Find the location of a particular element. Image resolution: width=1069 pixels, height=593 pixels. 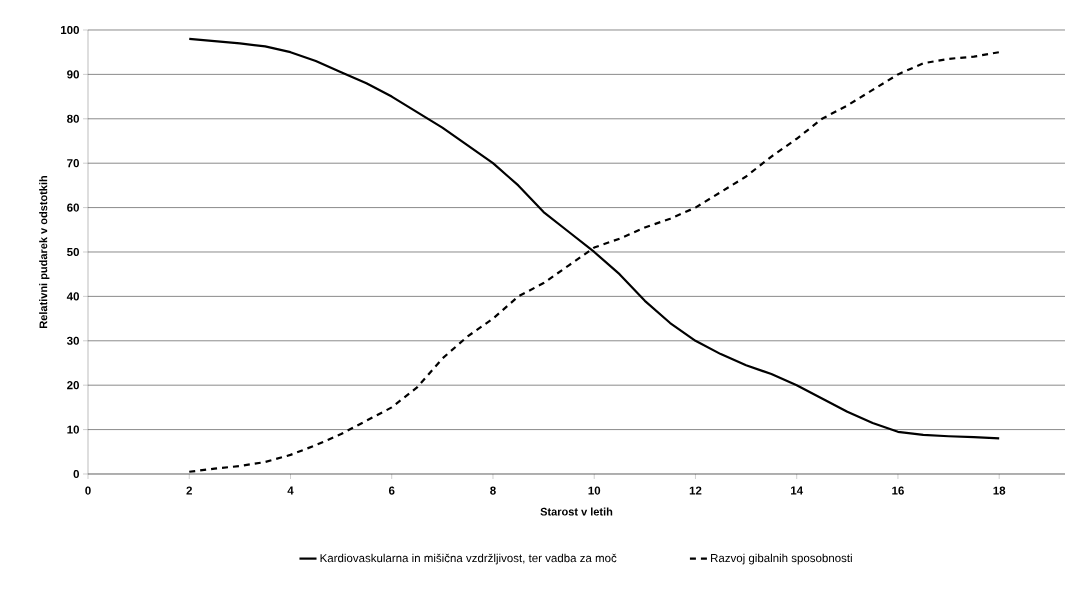

y-tick-label: 40 is located at coordinates (73, 296).